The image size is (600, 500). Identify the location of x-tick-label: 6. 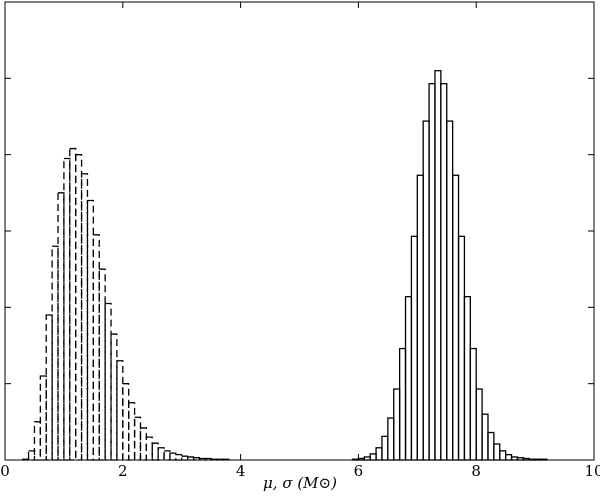
(359, 471).